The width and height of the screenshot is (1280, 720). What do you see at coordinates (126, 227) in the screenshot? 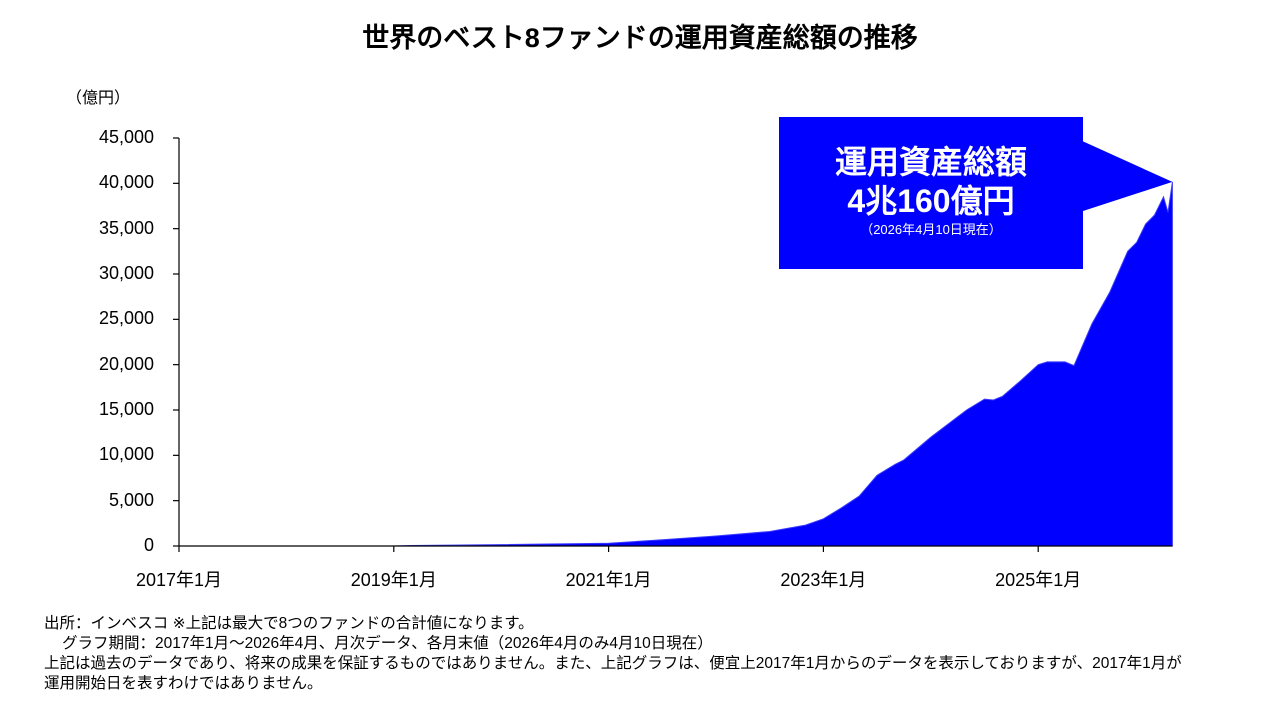
I see `y-tick-label: 35,000` at bounding box center [126, 227].